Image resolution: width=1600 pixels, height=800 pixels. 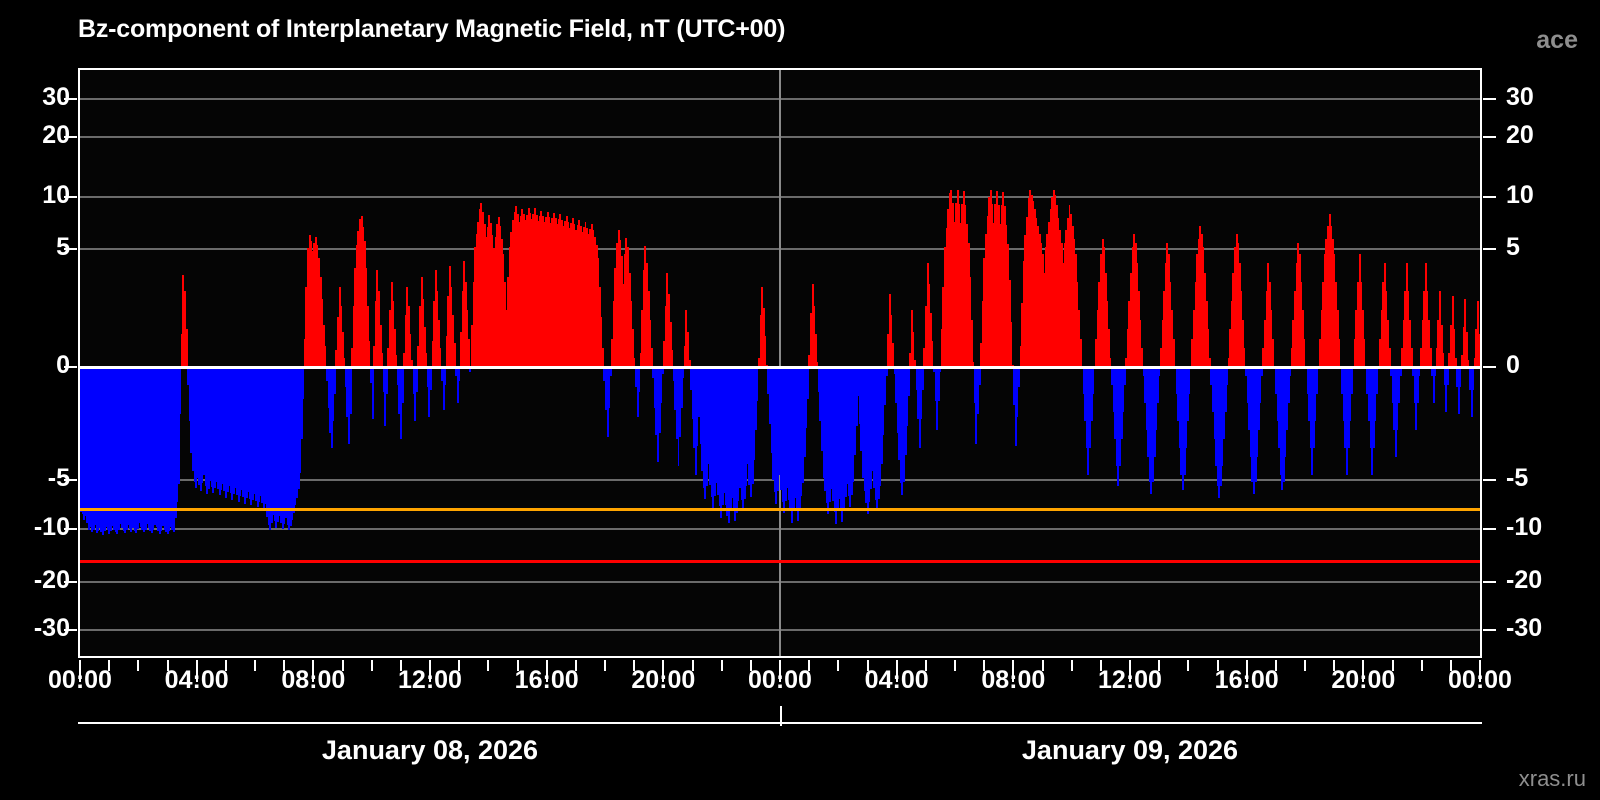 I want to click on x-tick-label: 16:00, so click(x=1246, y=680).